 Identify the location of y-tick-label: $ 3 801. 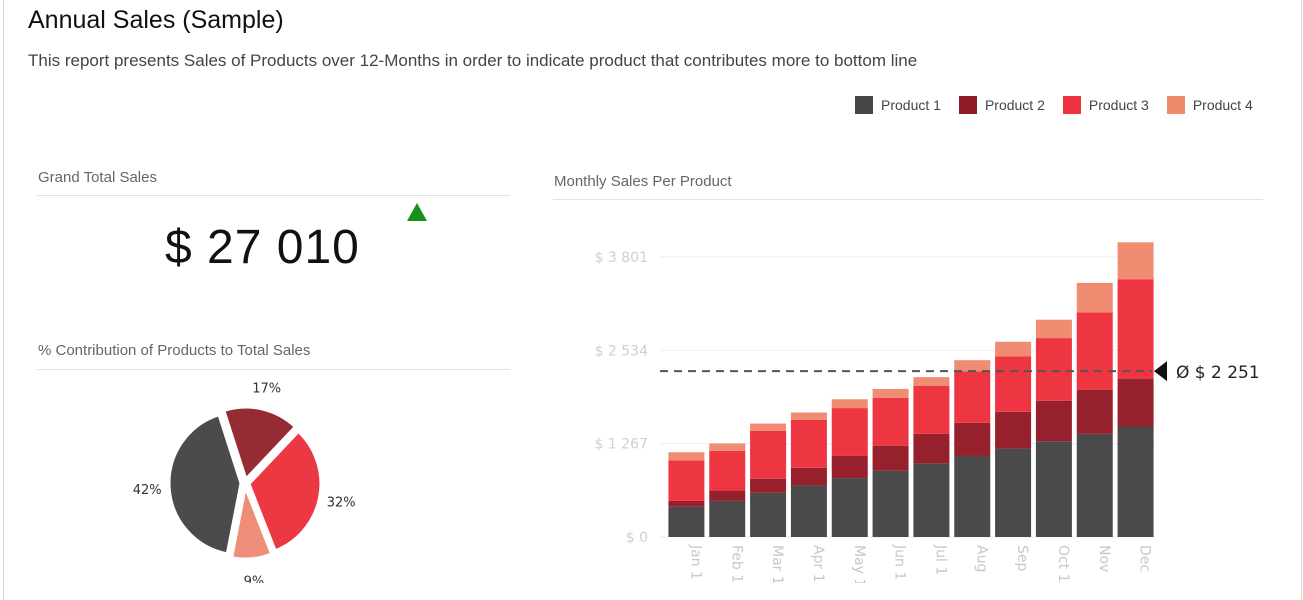
(621, 258).